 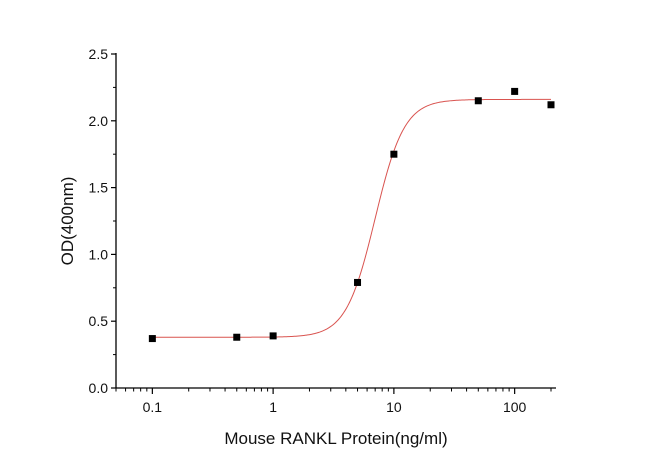 What do you see at coordinates (394, 407) in the screenshot?
I see `x-tick-label: 10` at bounding box center [394, 407].